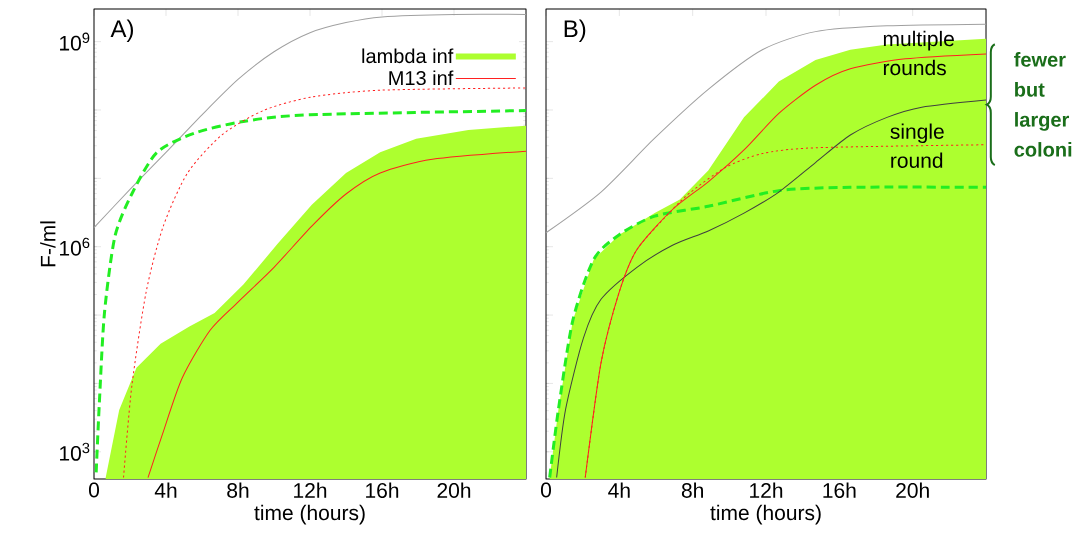 The width and height of the screenshot is (1084, 547). What do you see at coordinates (48, 244) in the screenshot?
I see `y-axis-title: F-/ml` at bounding box center [48, 244].